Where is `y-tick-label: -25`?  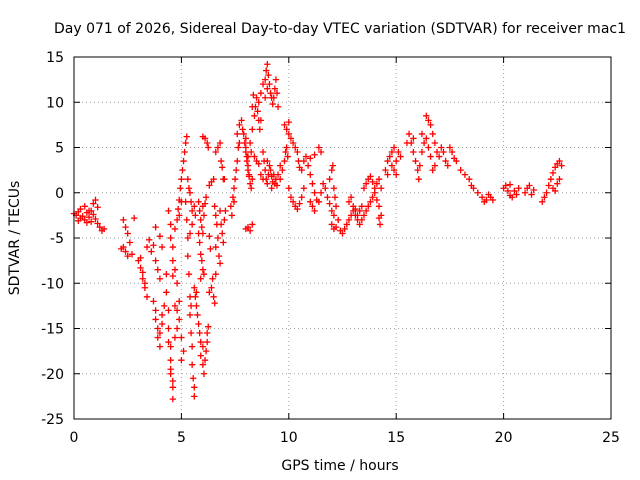 y-tick-label: -25 is located at coordinates (52, 420).